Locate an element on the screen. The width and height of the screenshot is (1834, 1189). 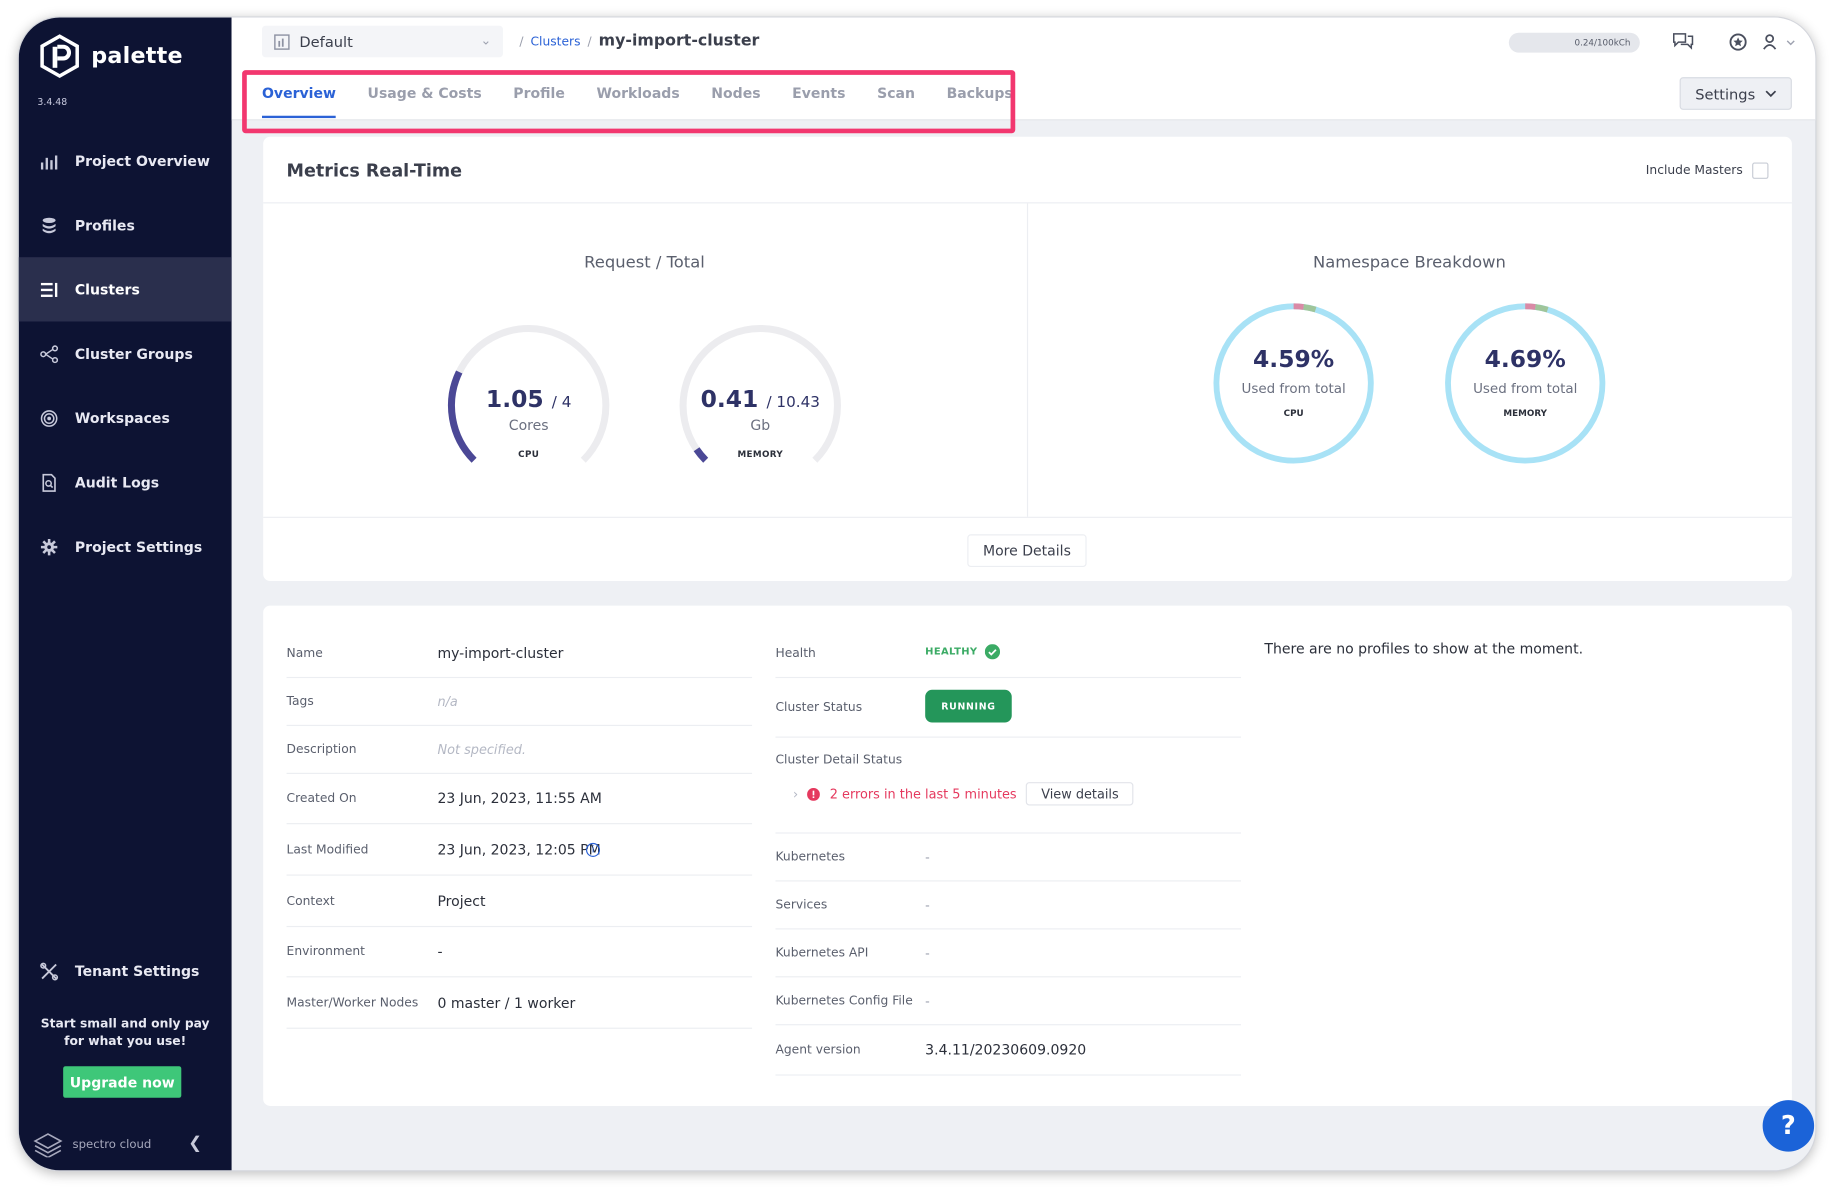
memory-gauge-label: 0.41 / 10.43 Gb MEMORY is located at coordinates (760, 422).